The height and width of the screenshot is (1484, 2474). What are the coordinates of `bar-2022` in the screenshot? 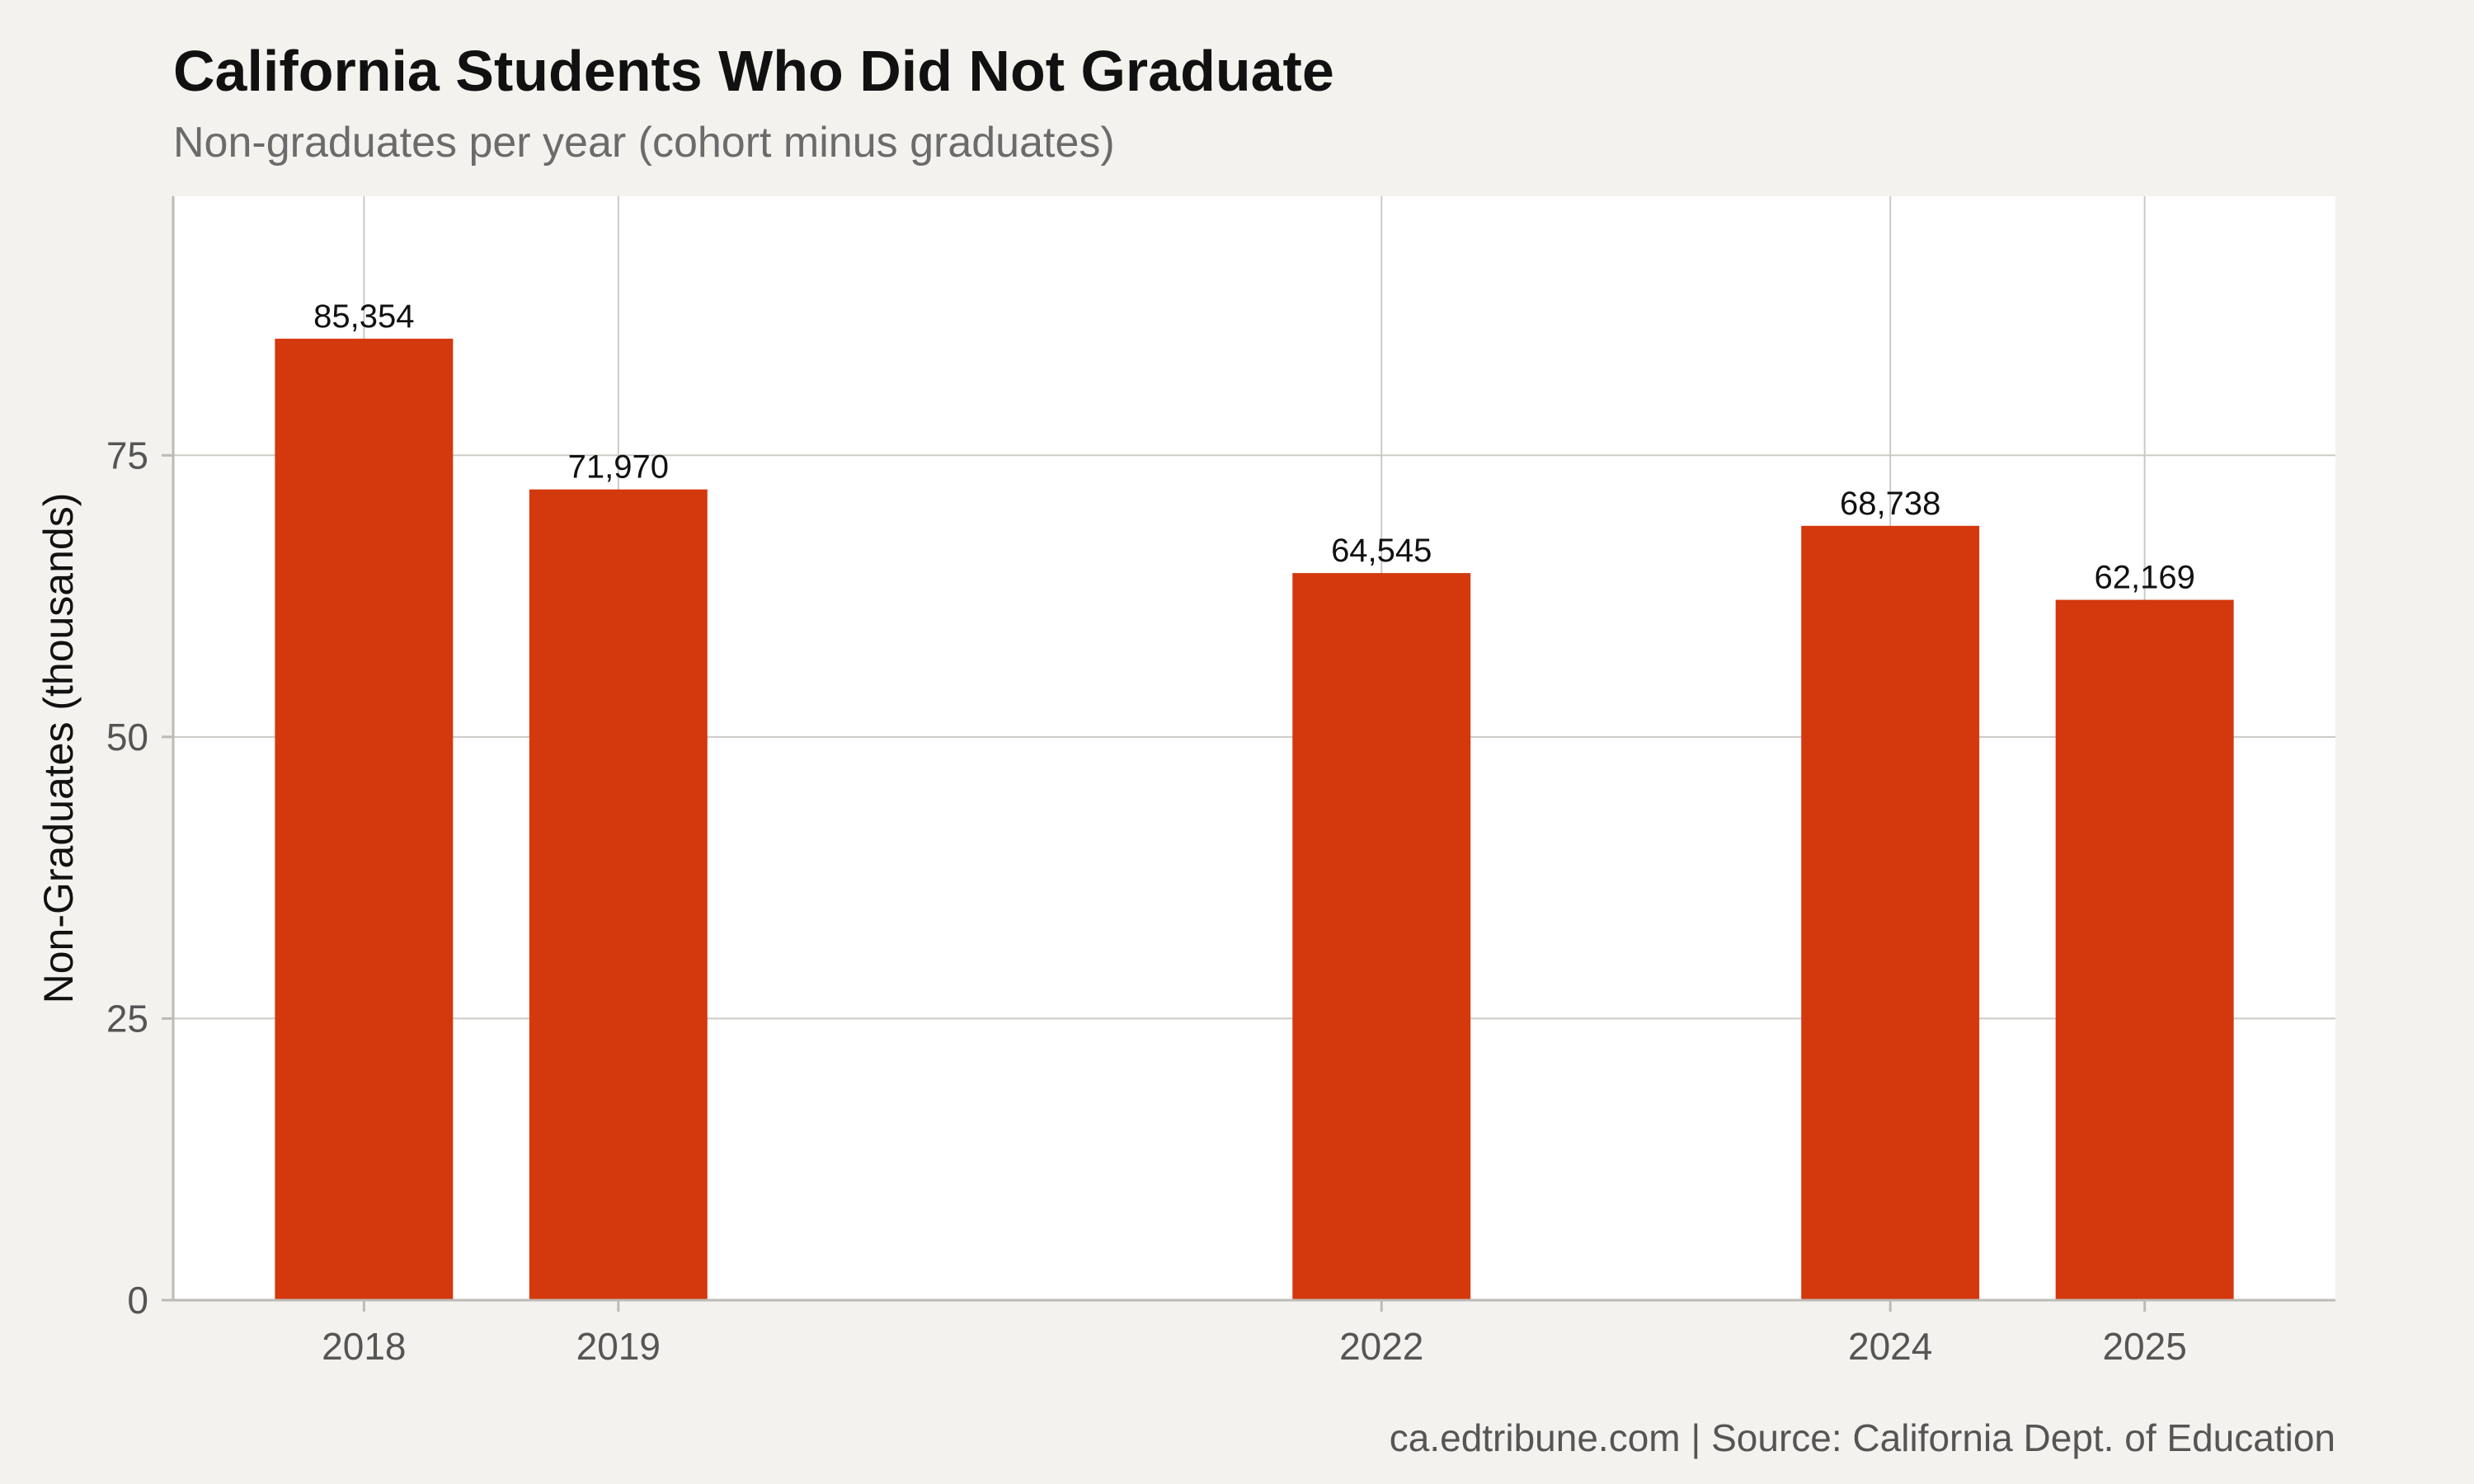 It's located at (1381, 937).